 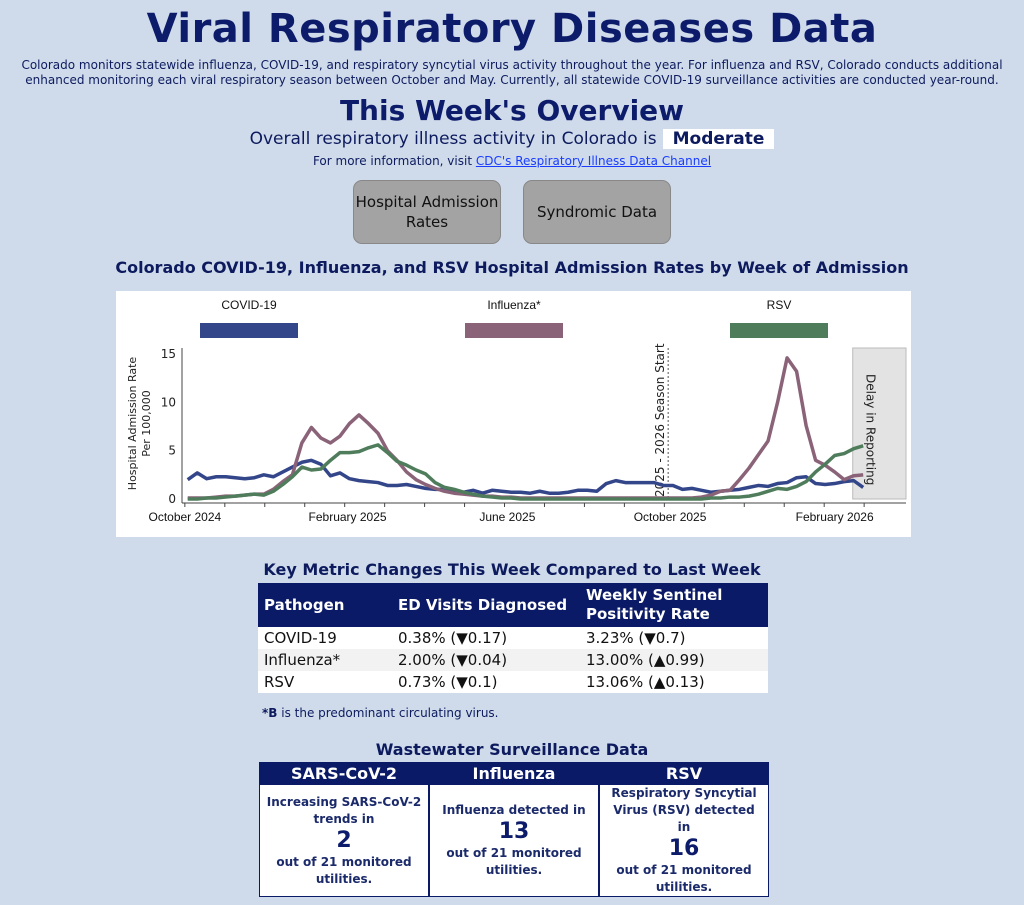 I want to click on table-row: RSV 0.73% (▼0.1) 13.06% (▲0.13), so click(x=513, y=682).